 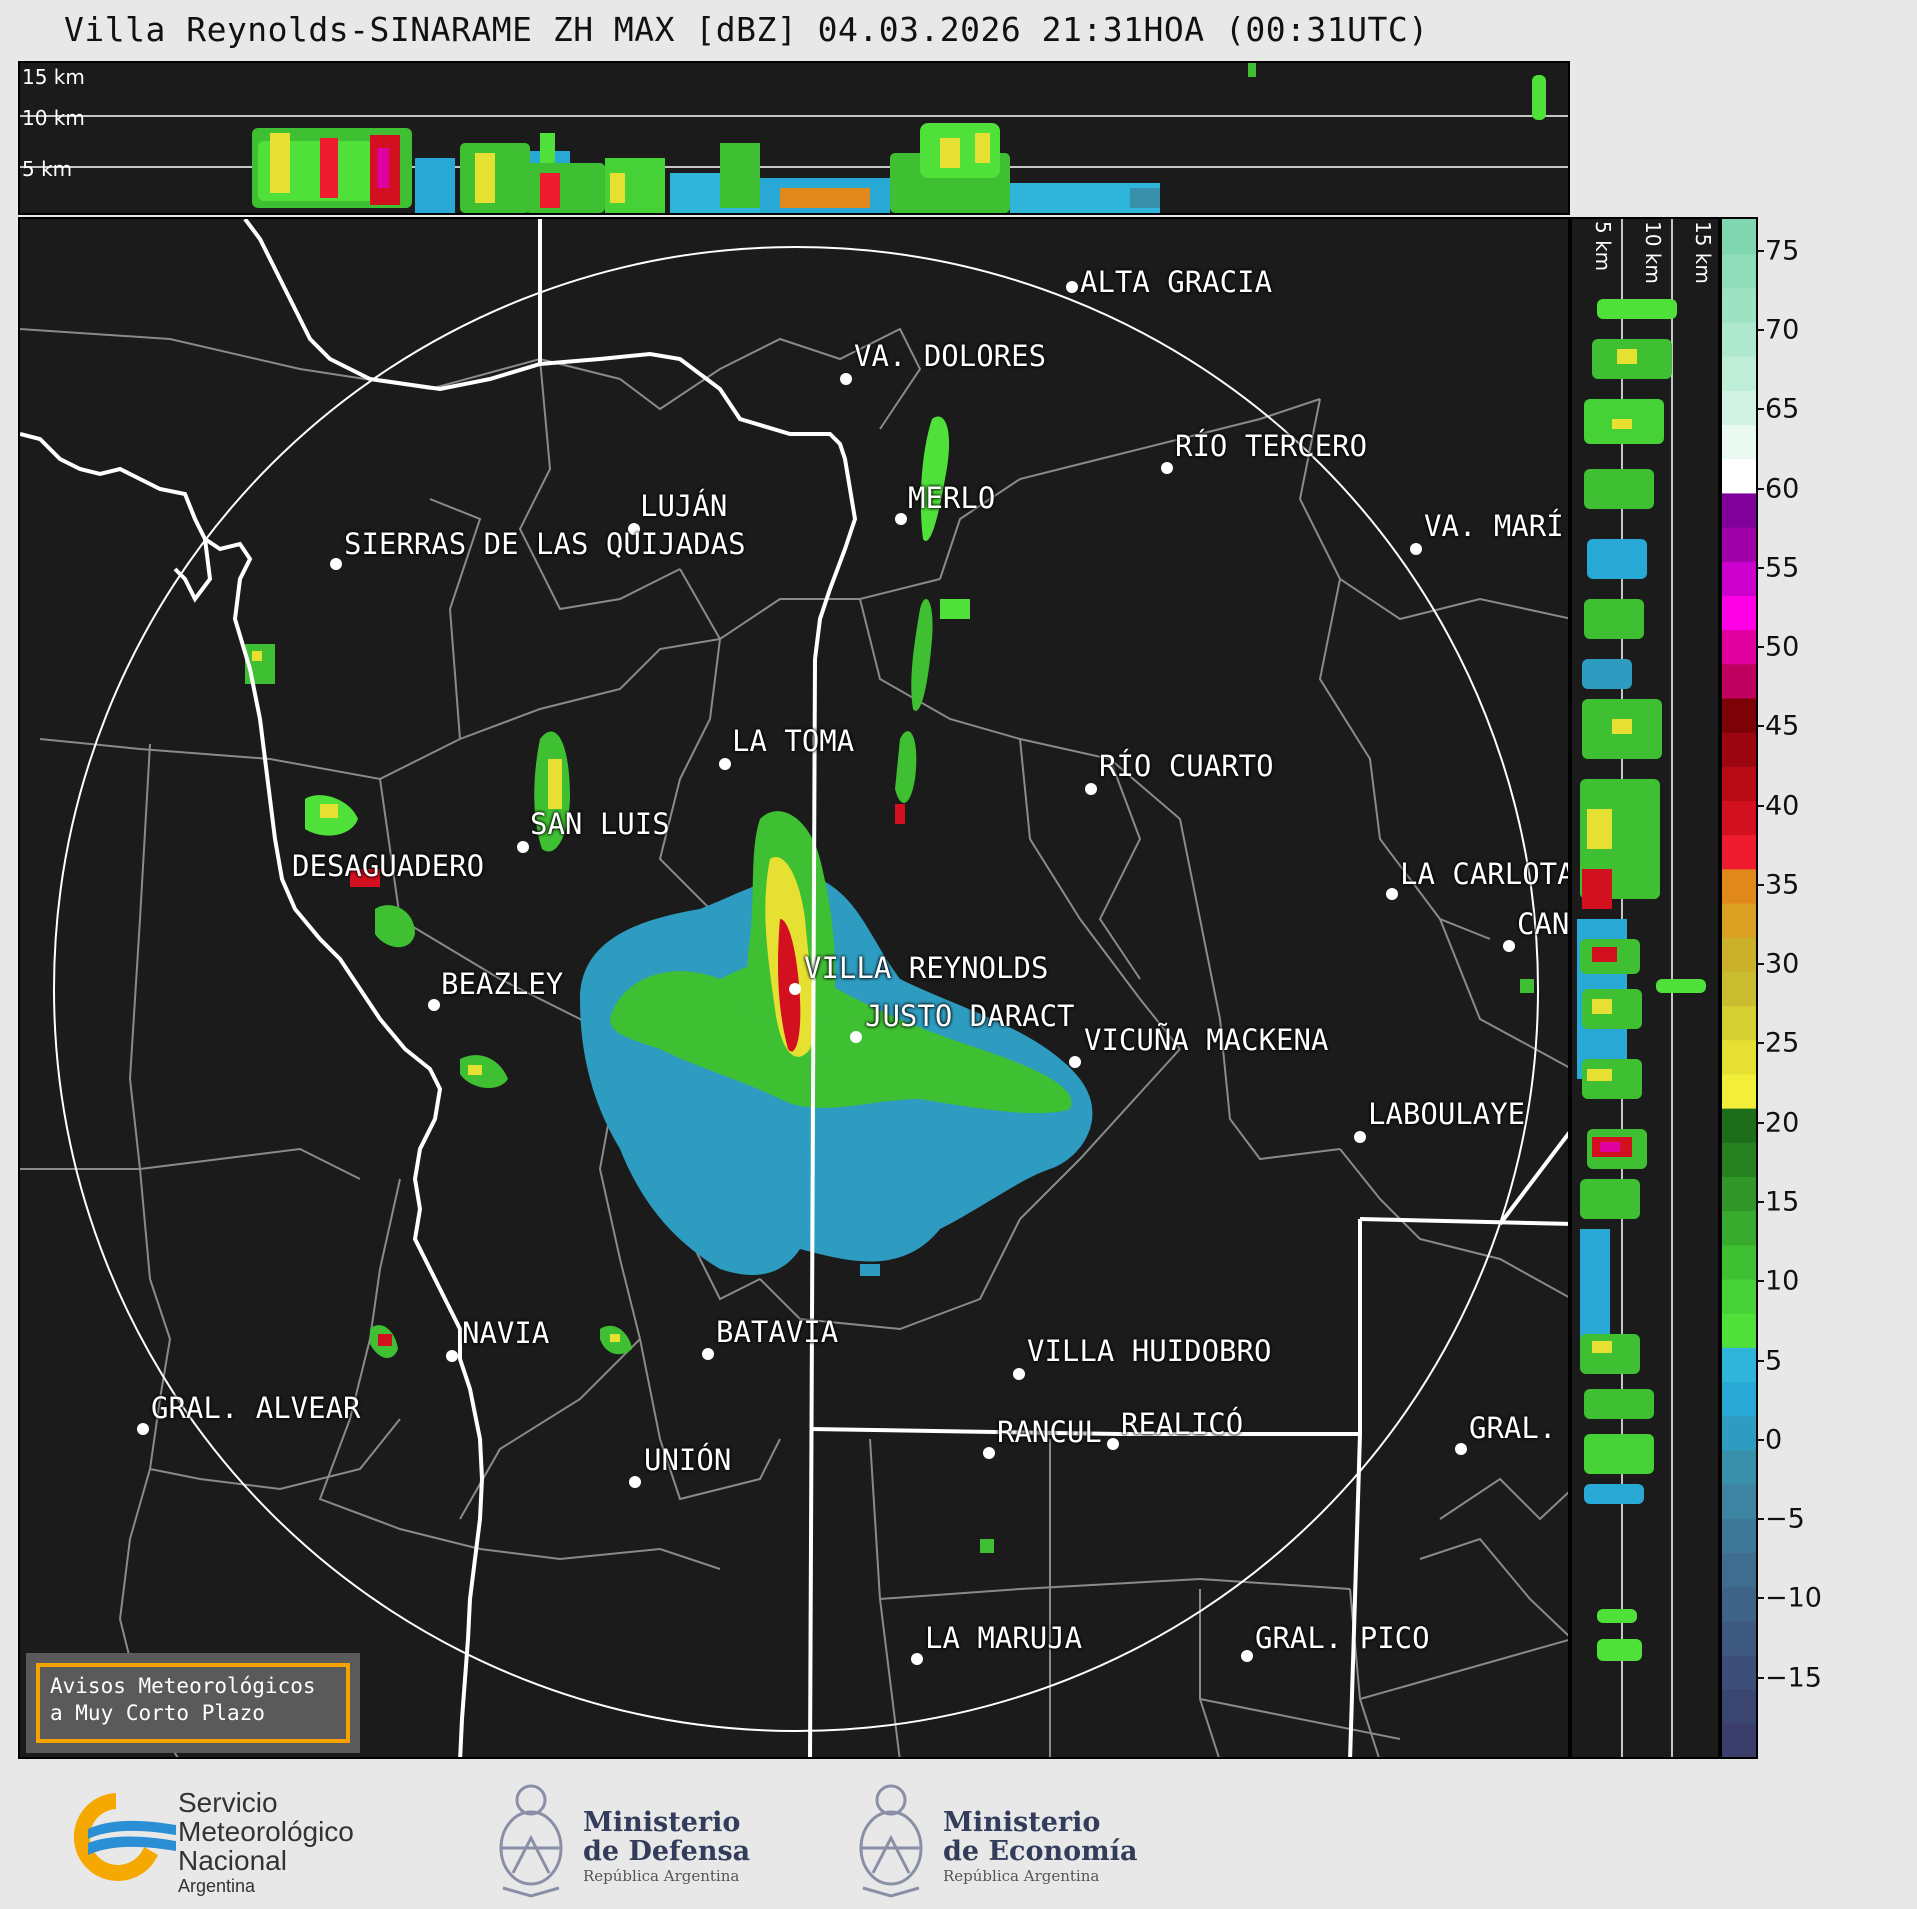 I want to click on city-dot-batavia, so click(x=708, y=1354).